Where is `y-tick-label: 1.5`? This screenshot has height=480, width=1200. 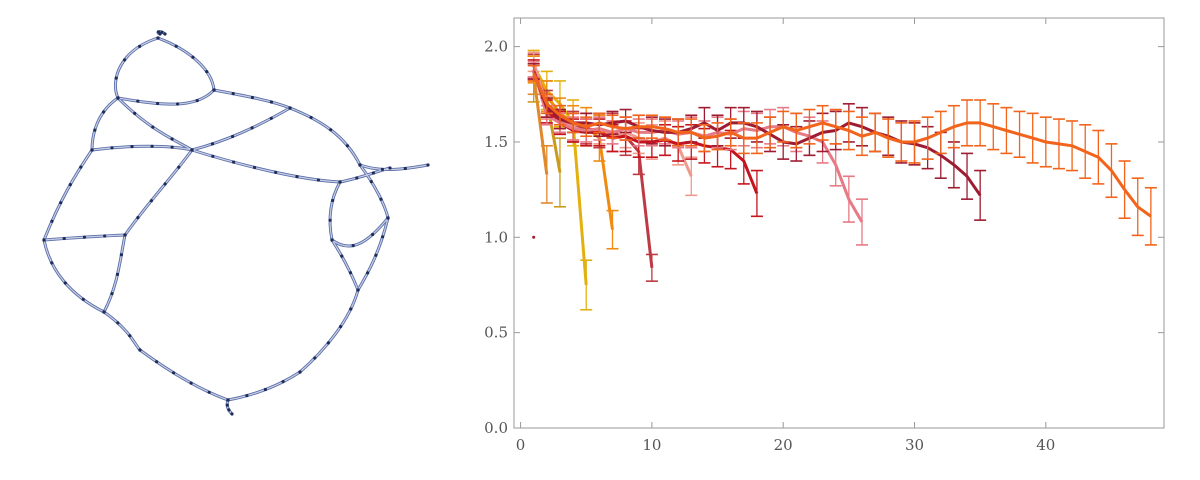
y-tick-label: 1.5 is located at coordinates (496, 142).